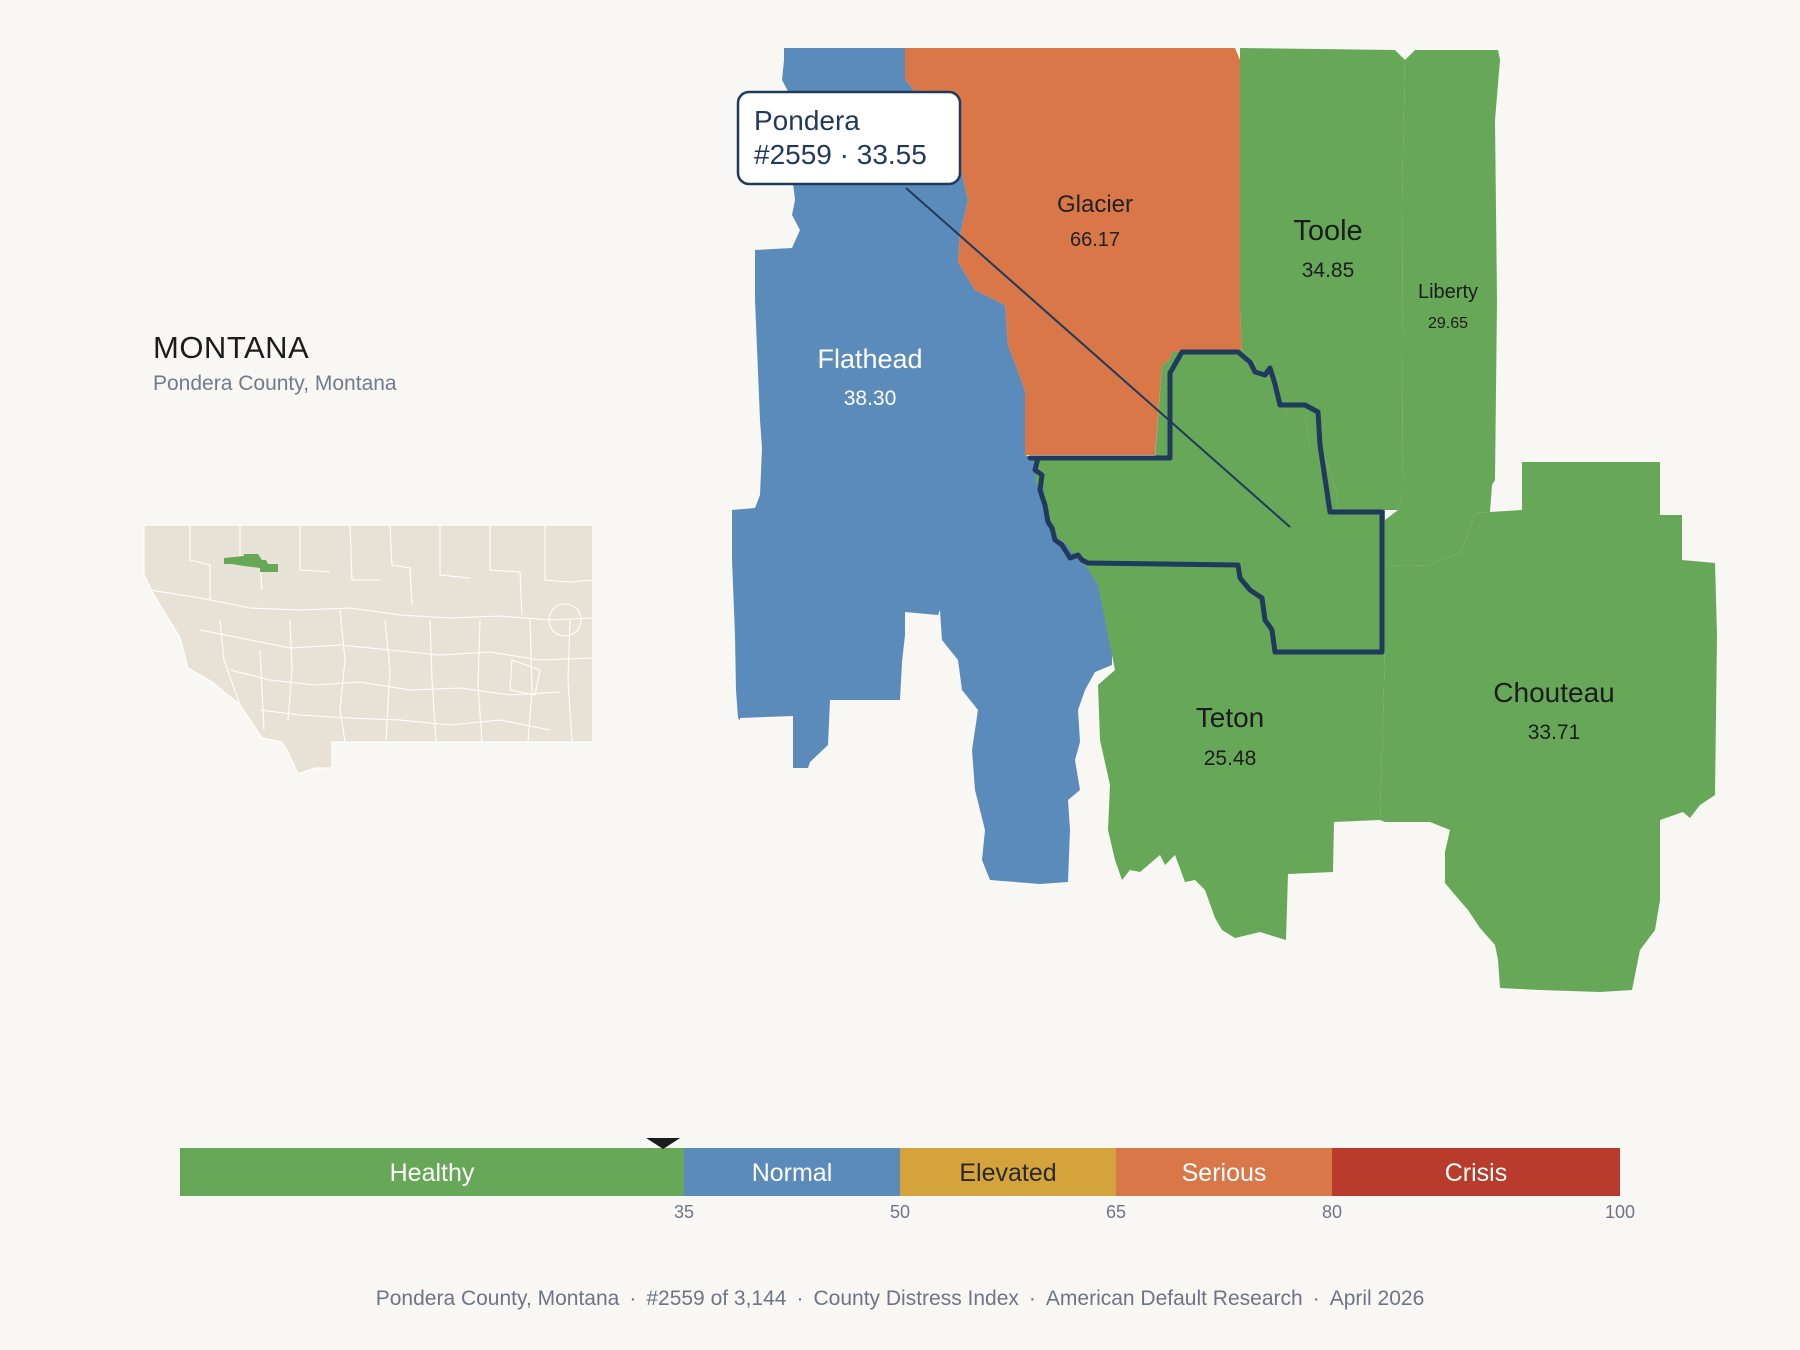 This screenshot has height=1350, width=1800. I want to click on state-outline, so click(368, 649).